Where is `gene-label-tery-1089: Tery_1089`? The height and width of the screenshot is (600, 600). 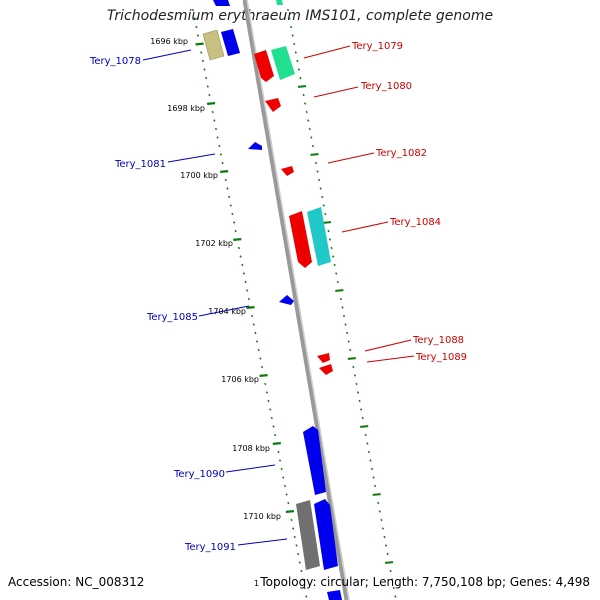
gene-label-tery-1089: Tery_1089 is located at coordinates (441, 357).